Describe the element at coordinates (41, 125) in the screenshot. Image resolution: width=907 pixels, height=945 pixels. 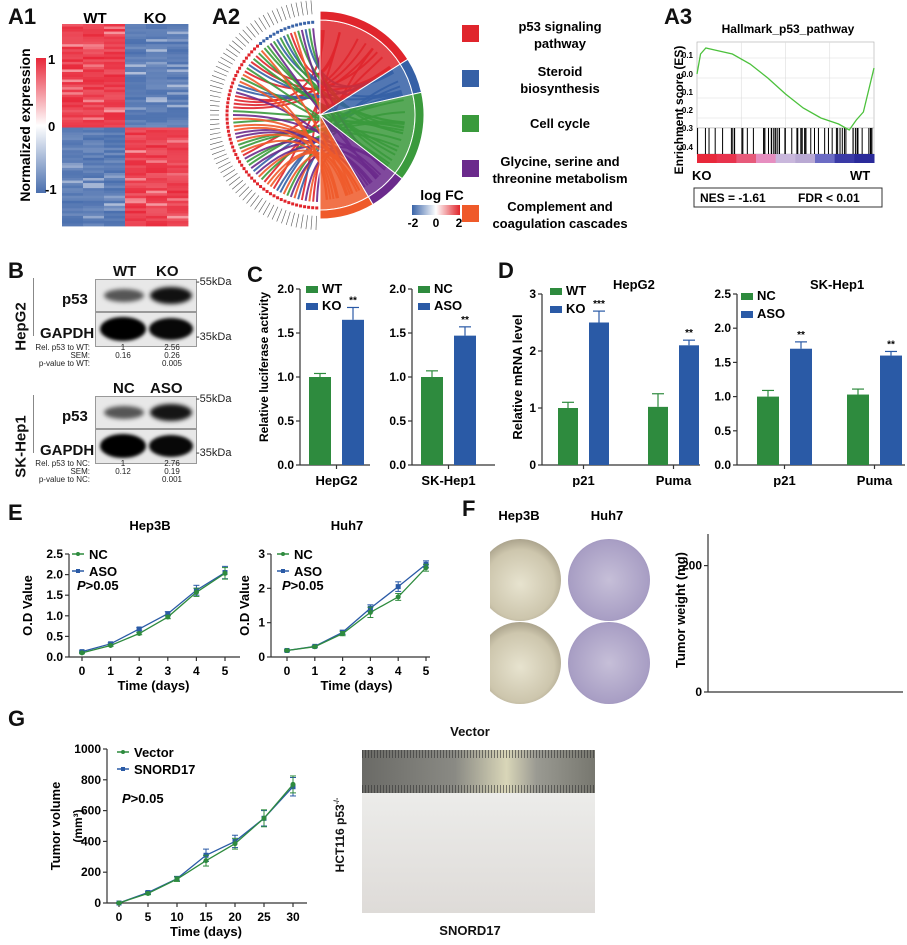
I see `colorbar` at that location.